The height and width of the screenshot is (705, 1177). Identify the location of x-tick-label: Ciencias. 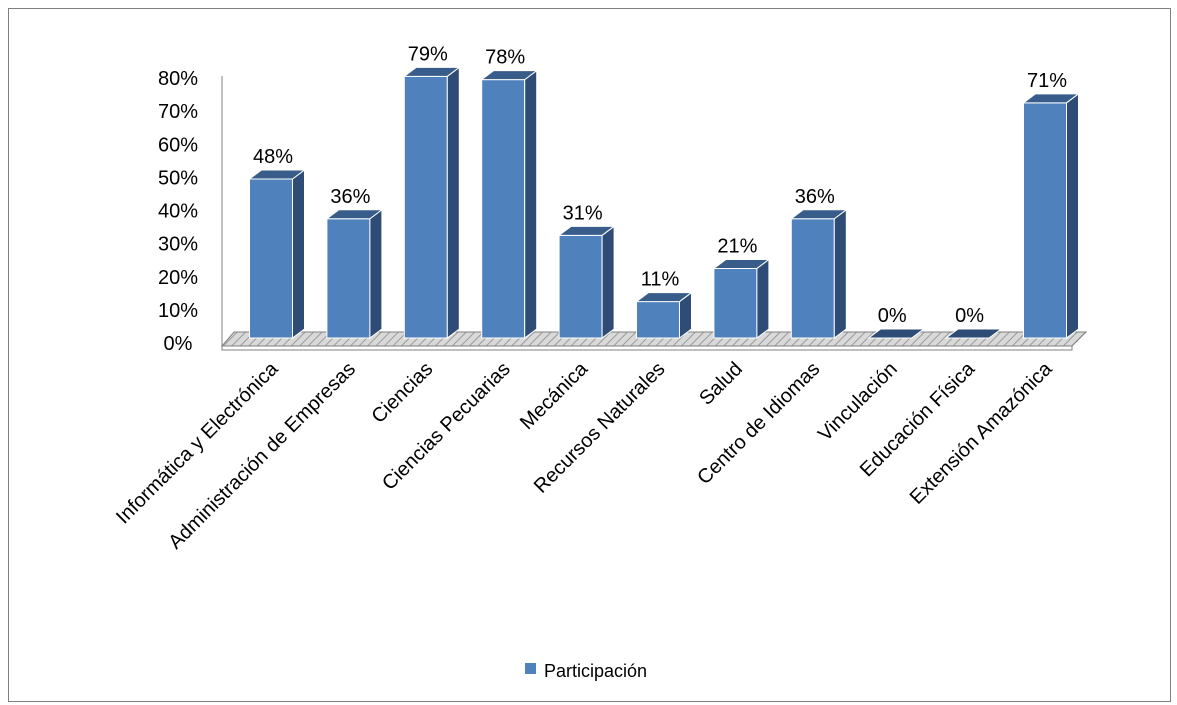
(403, 393).